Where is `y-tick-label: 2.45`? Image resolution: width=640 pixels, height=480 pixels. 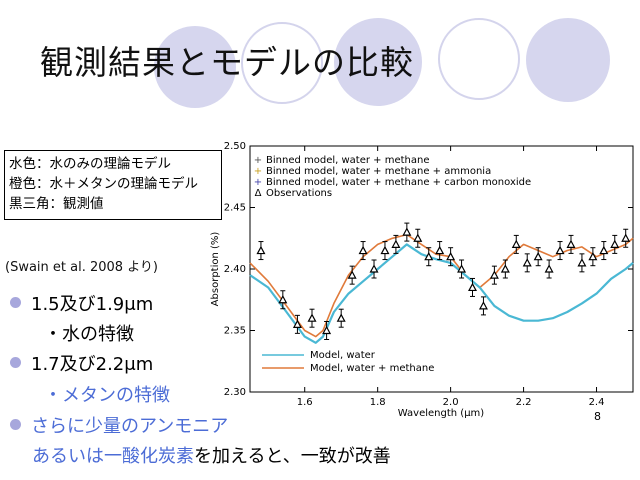 y-tick-label: 2.45 is located at coordinates (235, 208).